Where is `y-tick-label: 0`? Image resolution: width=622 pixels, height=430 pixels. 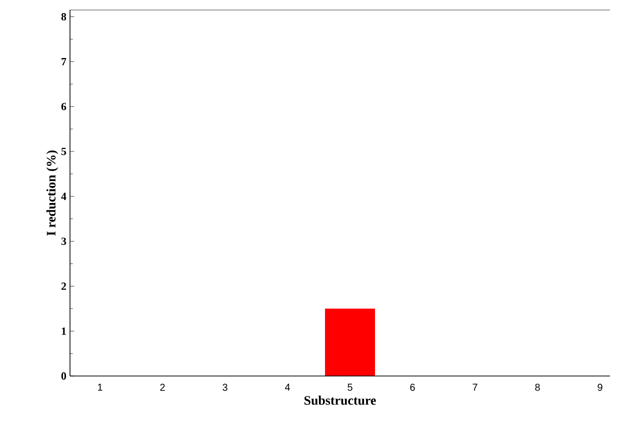 y-tick-label: 0 is located at coordinates (63, 376).